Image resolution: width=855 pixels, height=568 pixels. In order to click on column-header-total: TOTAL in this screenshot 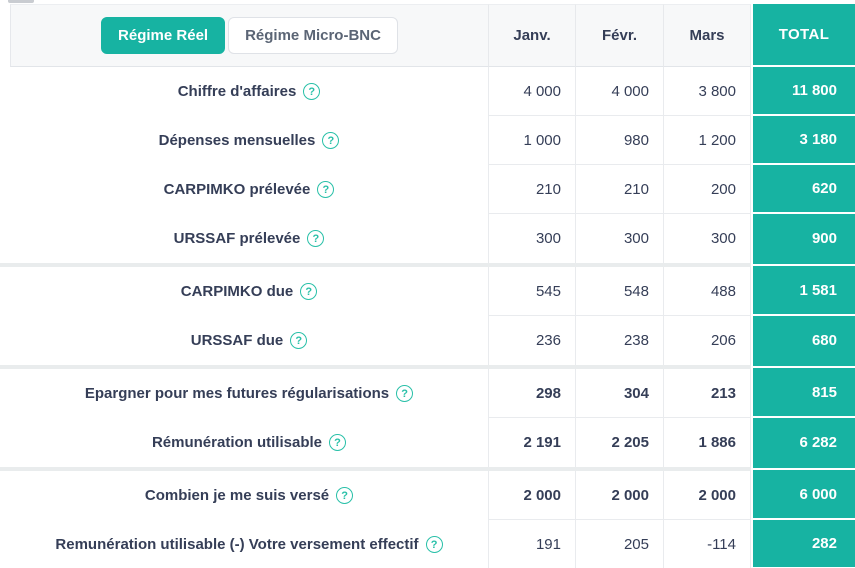, I will do `click(803, 35)`.